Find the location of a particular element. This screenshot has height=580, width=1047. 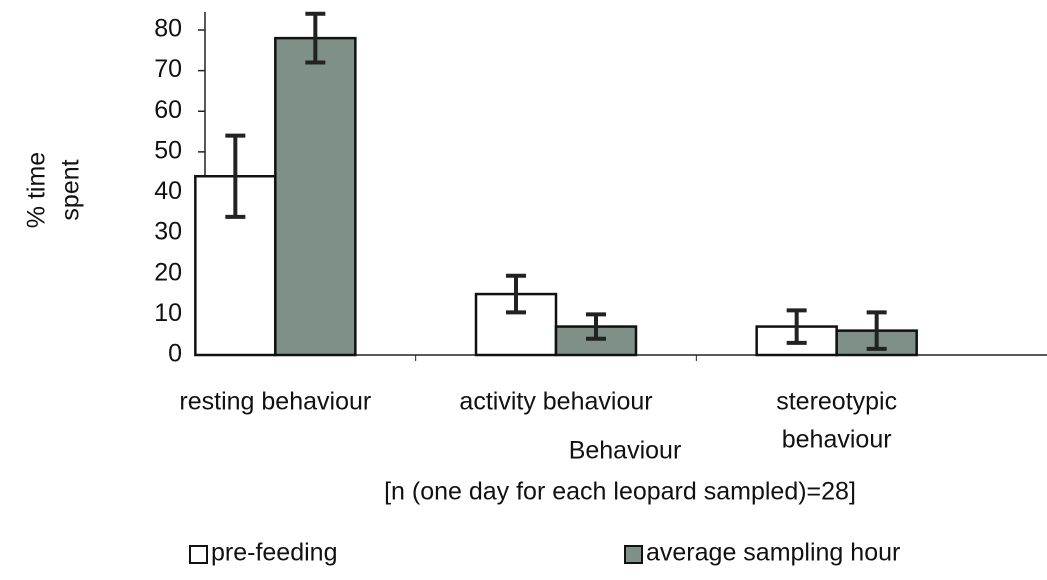

x-axis-label: Behaviour is located at coordinates (625, 451).